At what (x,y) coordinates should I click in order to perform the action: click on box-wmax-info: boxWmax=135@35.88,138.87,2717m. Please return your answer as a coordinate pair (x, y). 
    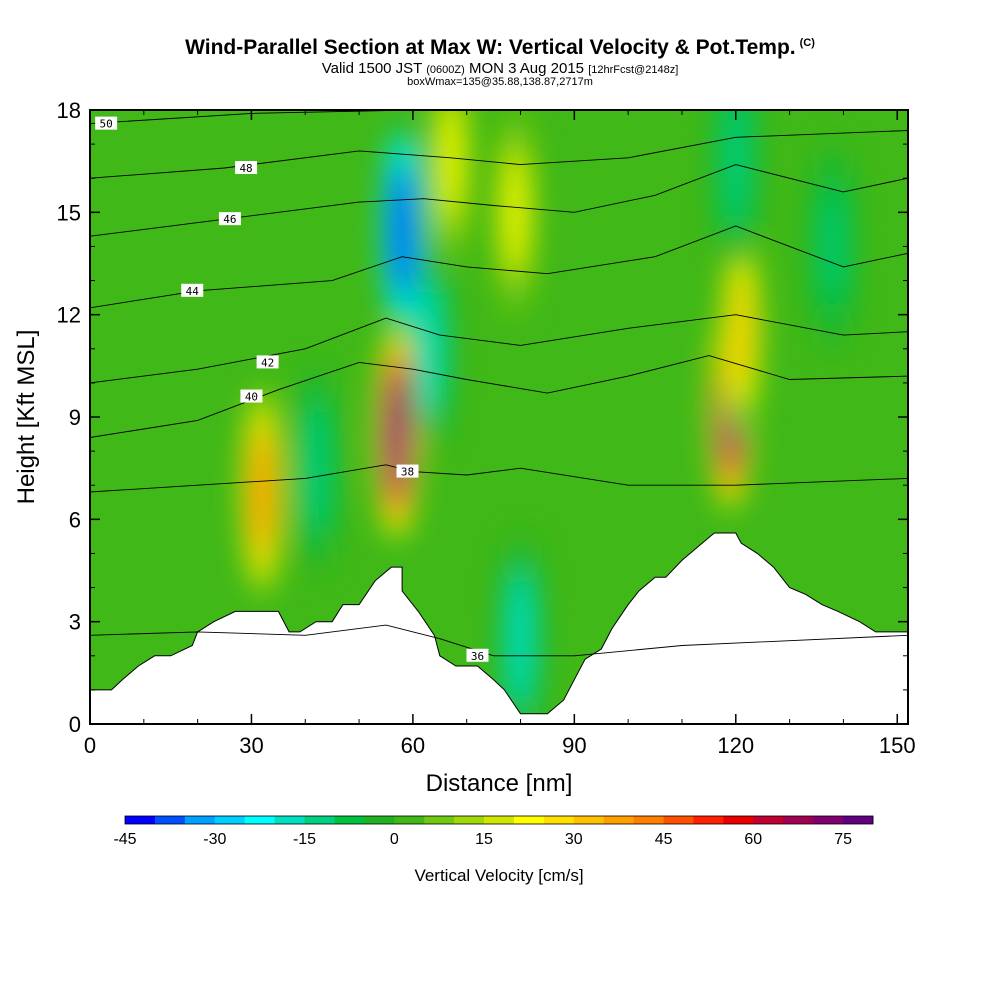
    Looking at the image, I should click on (500, 82).